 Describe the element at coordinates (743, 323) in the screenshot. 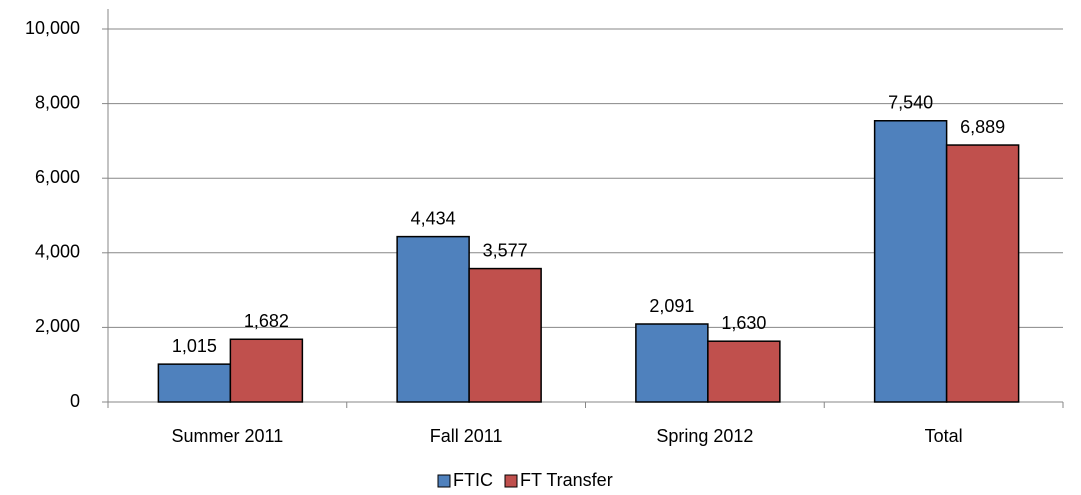

I see `value-label: 1,630` at that location.